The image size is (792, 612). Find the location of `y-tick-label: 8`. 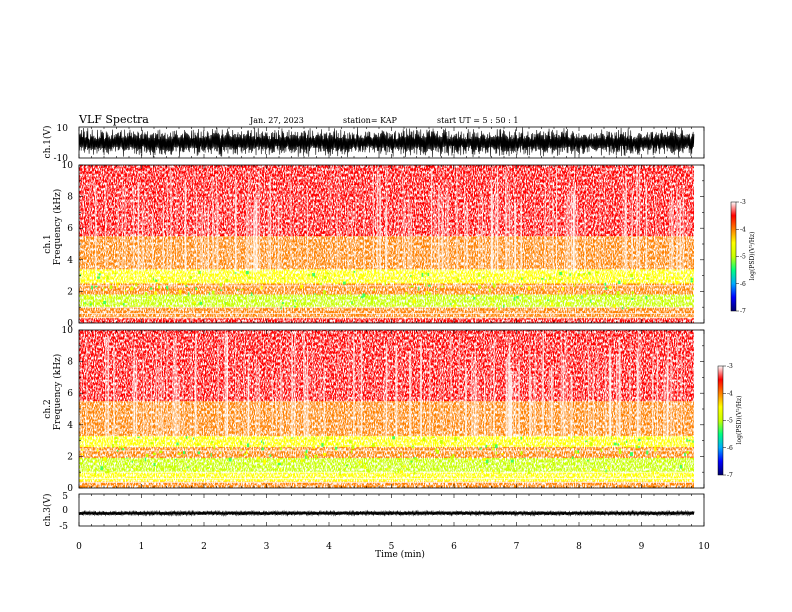

y-tick-label: 8 is located at coordinates (70, 363).